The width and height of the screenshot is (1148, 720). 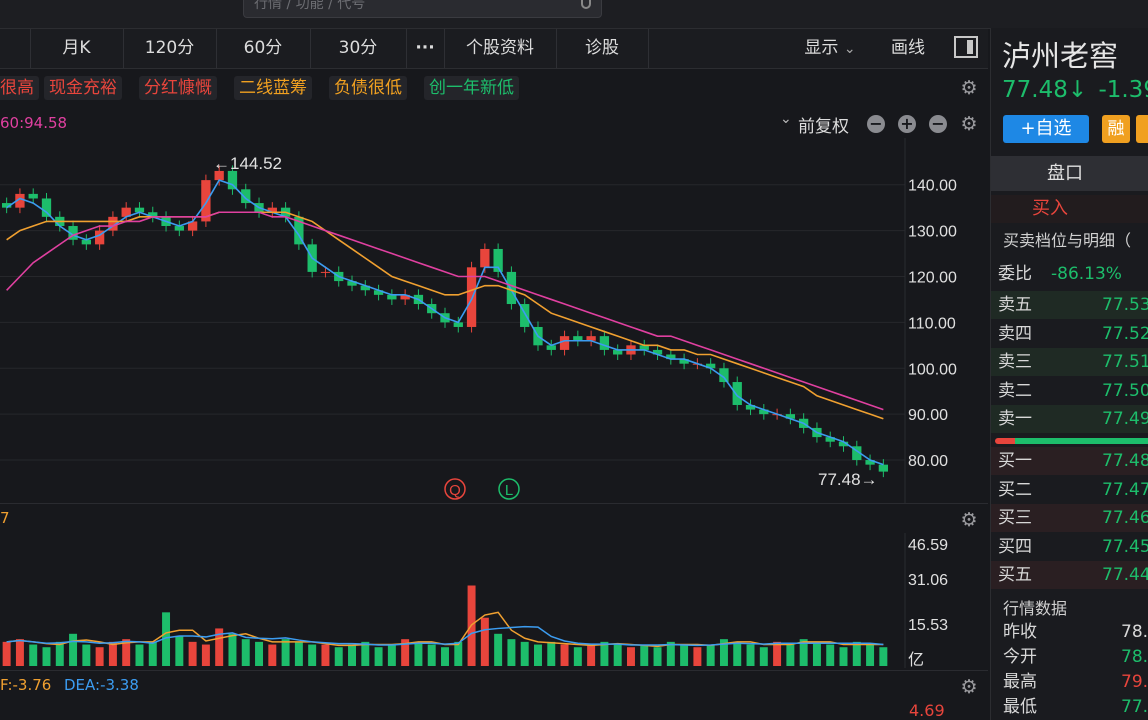 I want to click on tag-item: 很高, so click(x=19, y=88).